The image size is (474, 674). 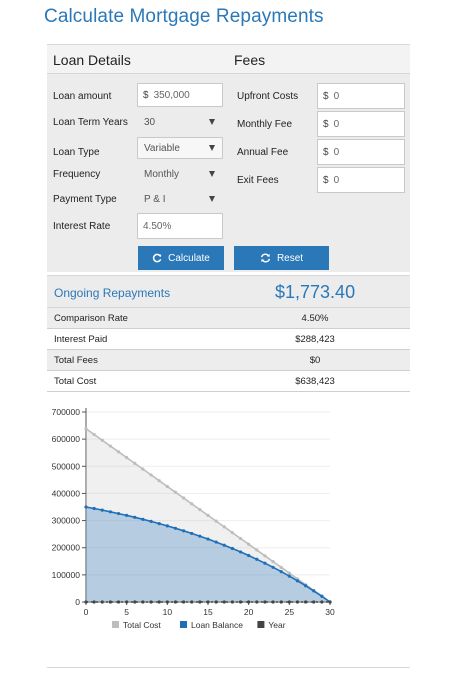 What do you see at coordinates (326, 152) in the screenshot?
I see `annual-fee-prefix: $` at bounding box center [326, 152].